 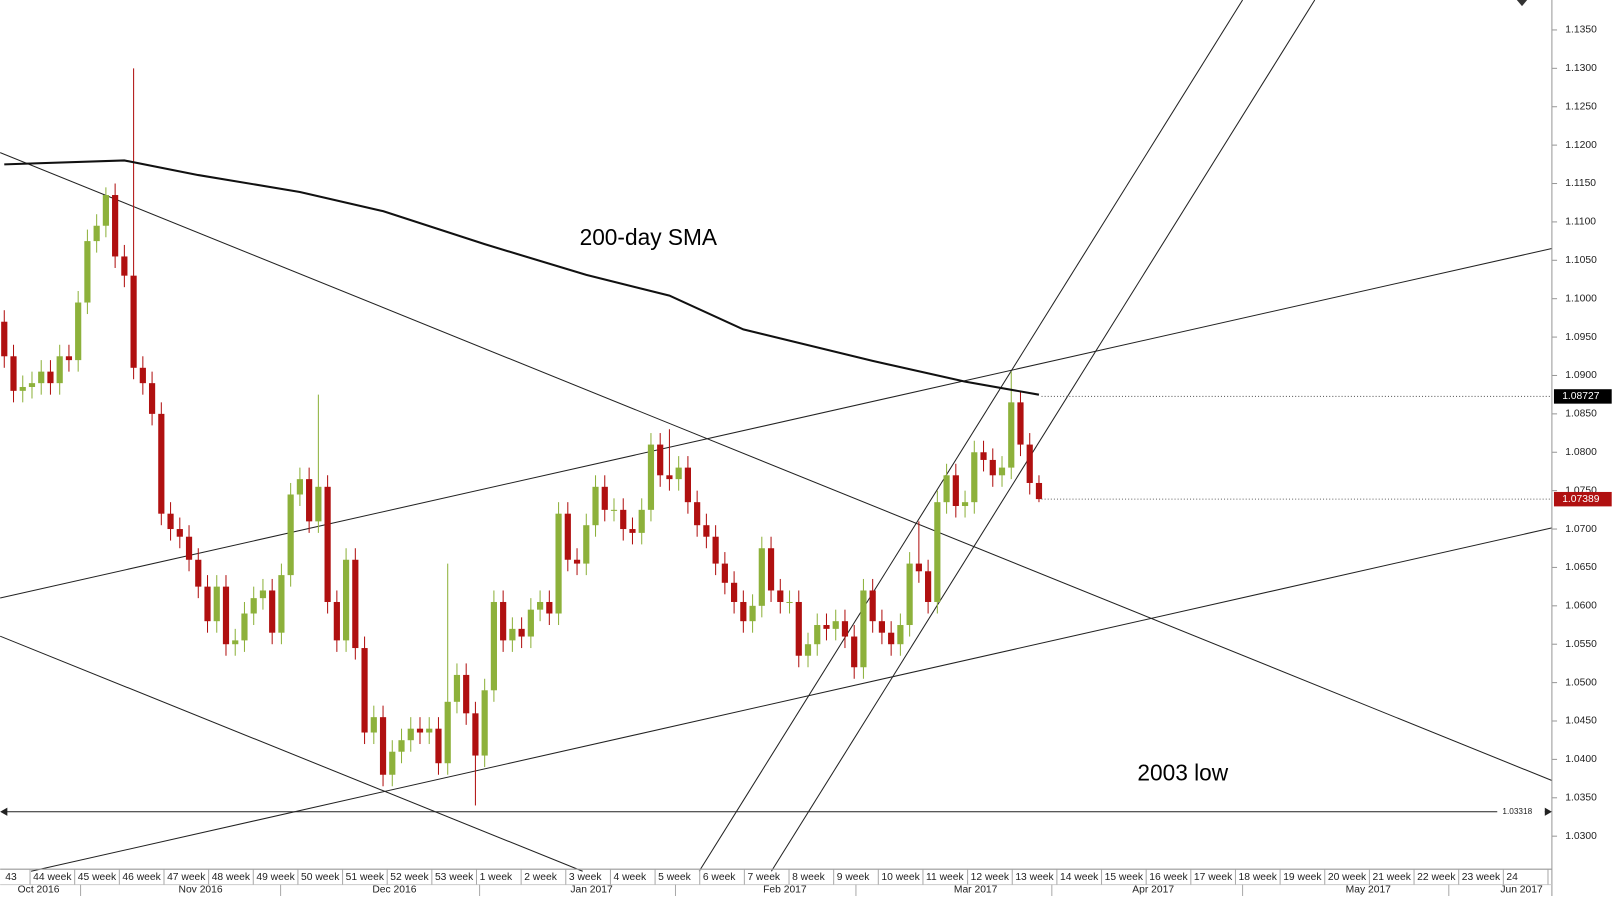 I want to click on y-tick-label: 1.0900, so click(x=1581, y=375).